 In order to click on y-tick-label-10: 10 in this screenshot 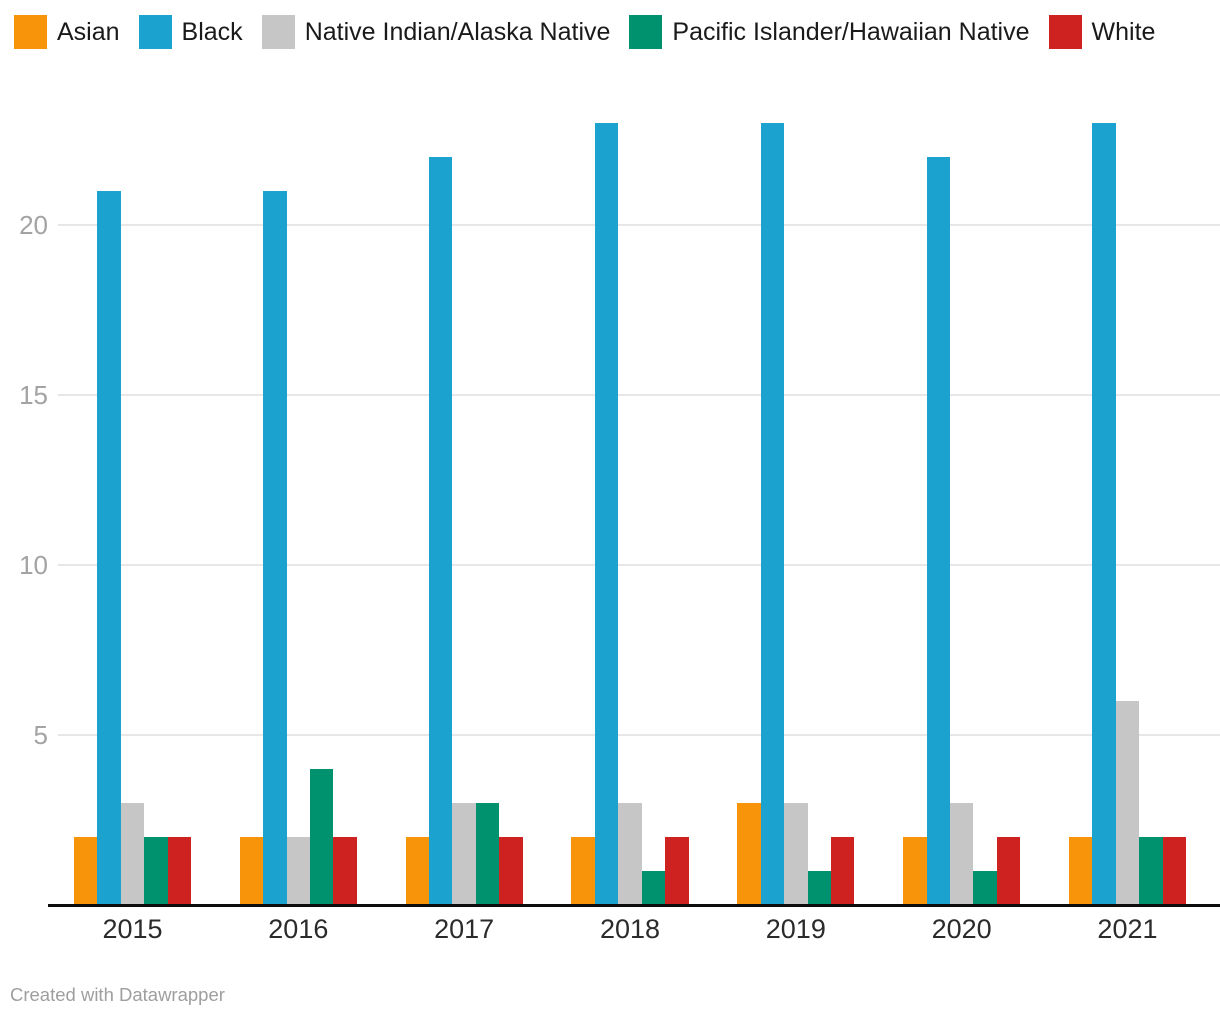, I will do `click(33, 565)`.